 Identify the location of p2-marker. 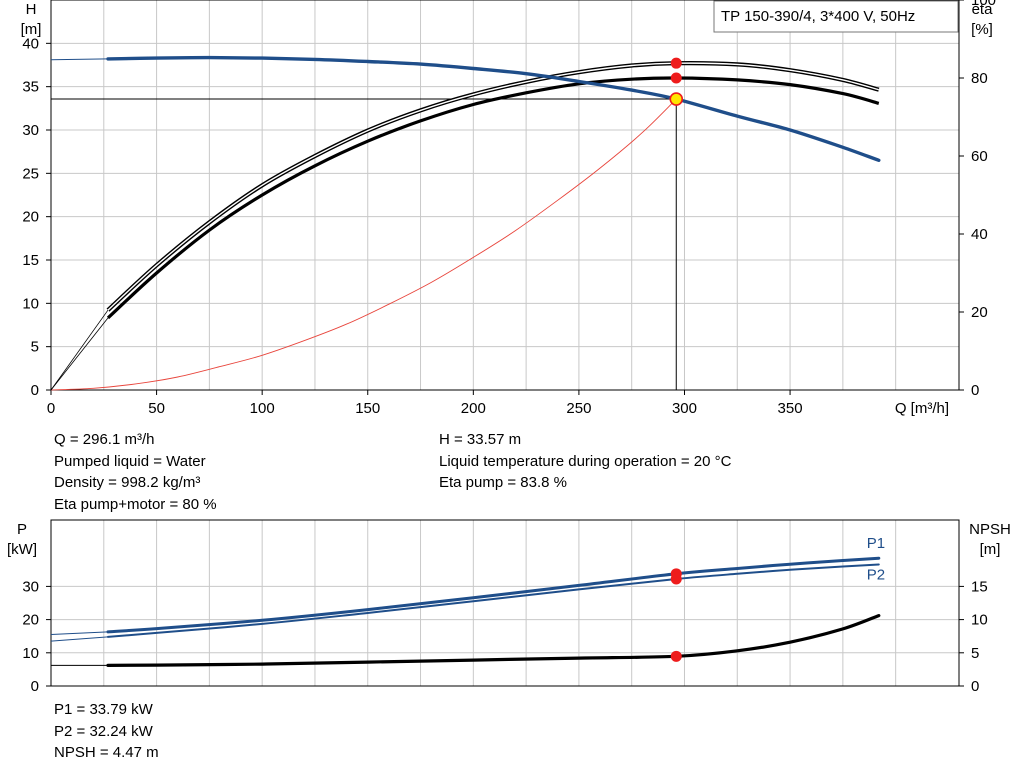
(676, 579).